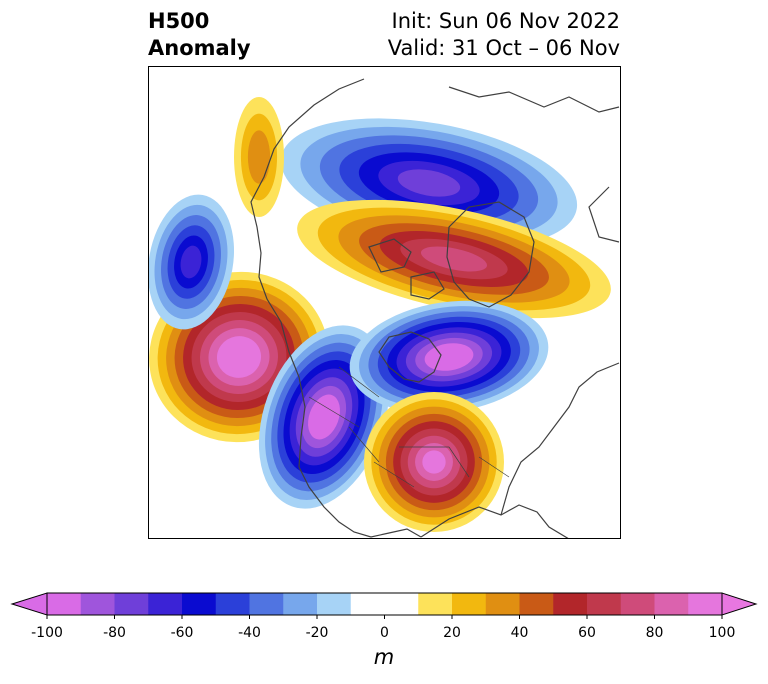  I want to click on anomaly-positive-ridge-arctic, so click(454, 259).